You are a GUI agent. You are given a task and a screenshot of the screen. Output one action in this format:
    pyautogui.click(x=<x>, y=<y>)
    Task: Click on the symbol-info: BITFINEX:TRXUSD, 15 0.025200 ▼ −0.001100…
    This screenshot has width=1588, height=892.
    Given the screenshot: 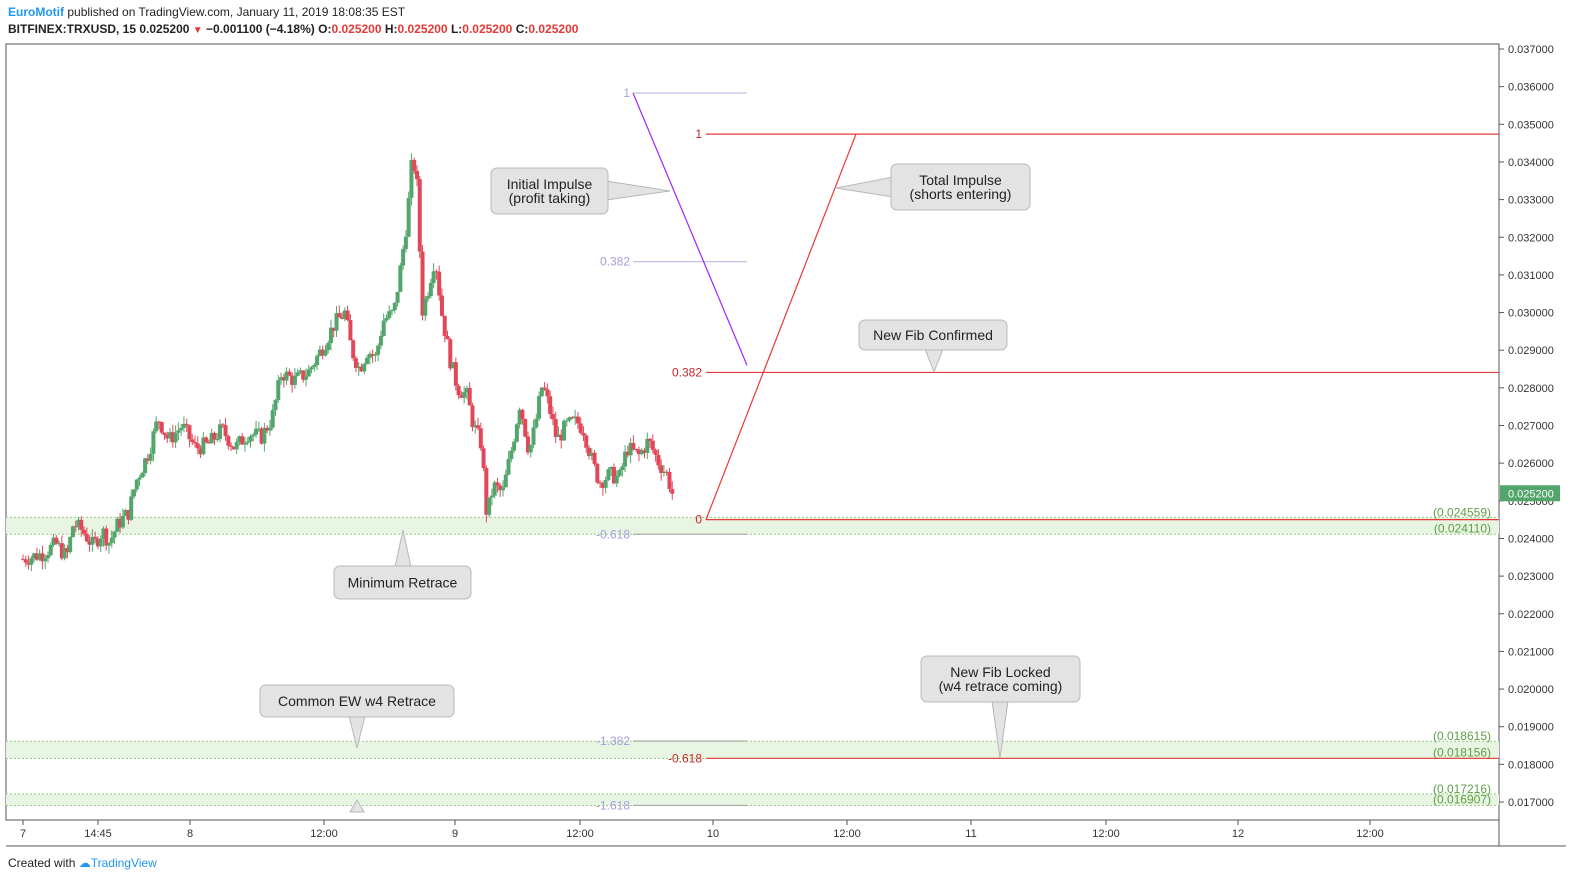 What is the action you would take?
    pyautogui.click(x=293, y=29)
    